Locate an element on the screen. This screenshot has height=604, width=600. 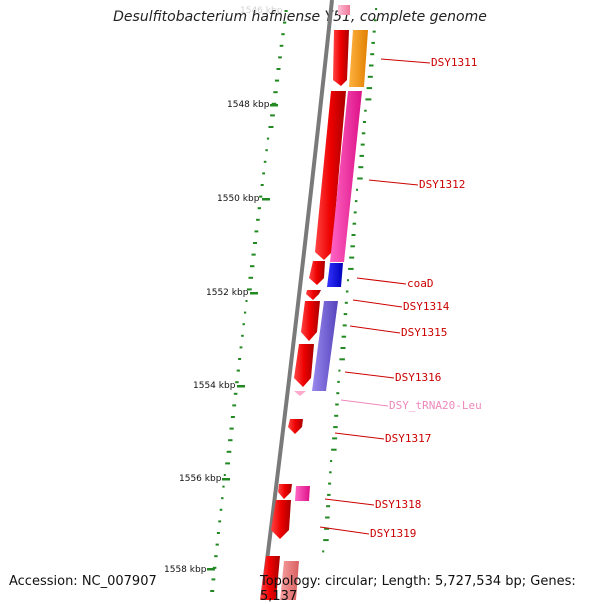
gene-feature-DSY1312 is located at coordinates (330, 175).